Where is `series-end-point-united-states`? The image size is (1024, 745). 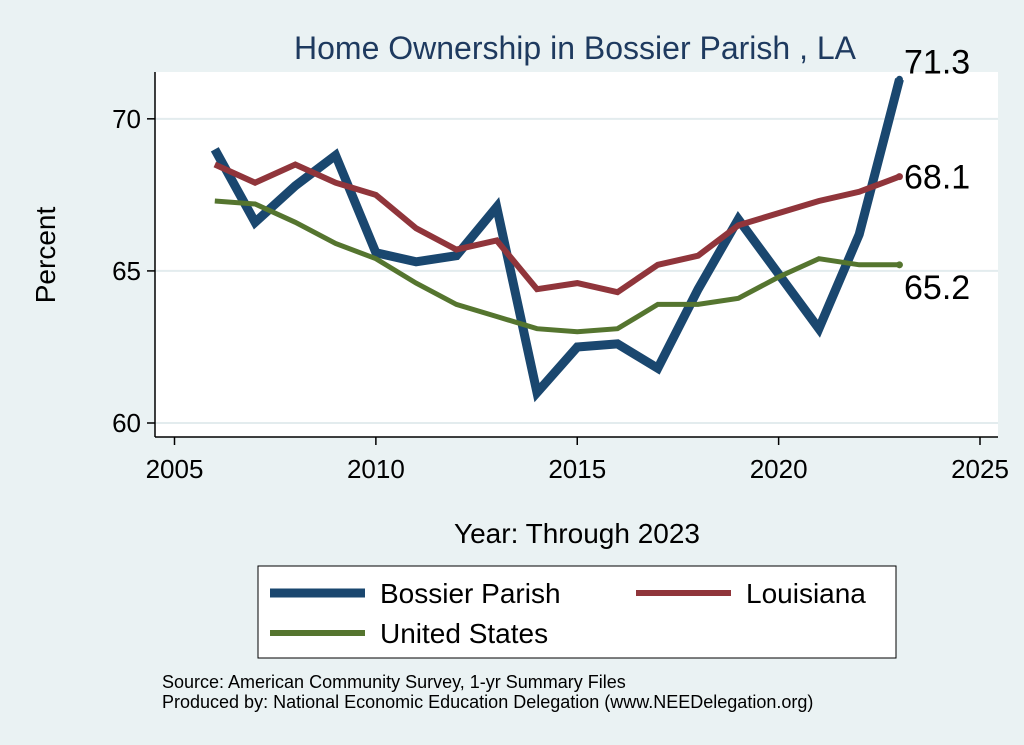 series-end-point-united-states is located at coordinates (899, 265).